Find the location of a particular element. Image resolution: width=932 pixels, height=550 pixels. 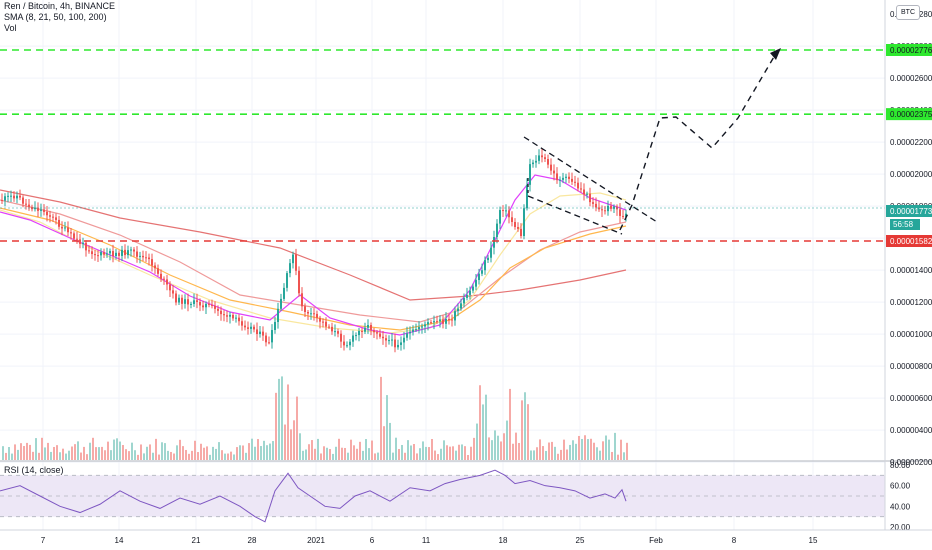

rsi-legend: RSI (14, close) is located at coordinates (34, 470).